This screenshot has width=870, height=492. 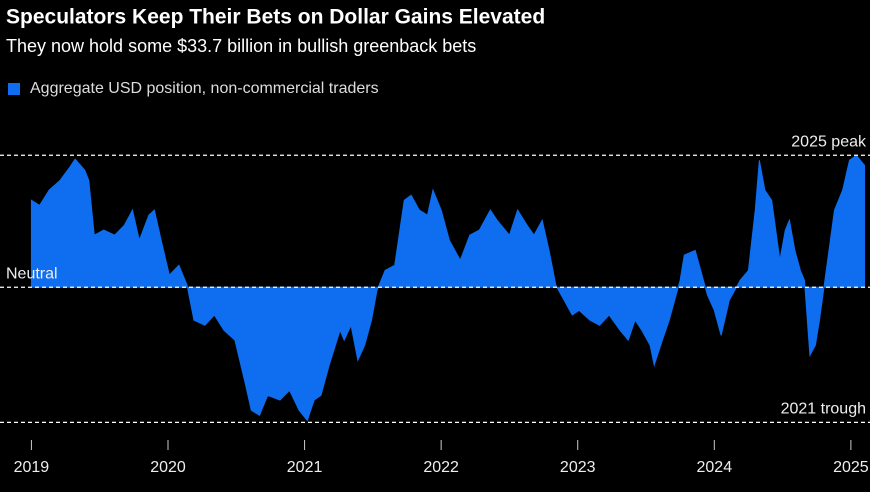 I want to click on x-tick-label: 2021, so click(x=305, y=467).